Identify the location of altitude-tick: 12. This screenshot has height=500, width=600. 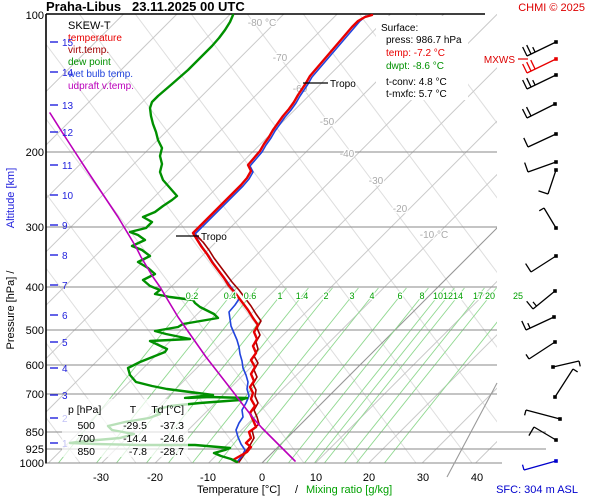
(62, 133).